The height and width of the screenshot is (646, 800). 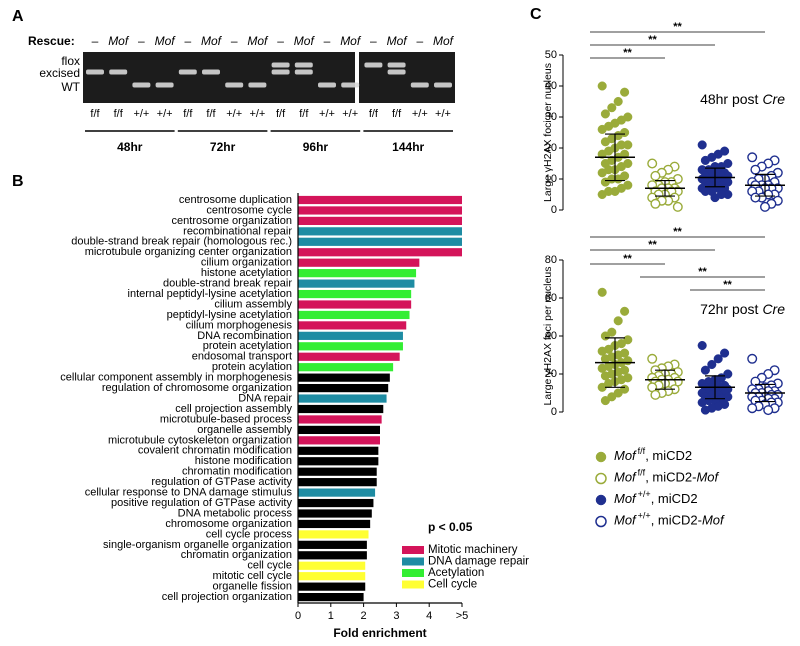 What do you see at coordinates (551, 148) in the screenshot?
I see `y-tick-label: 20` at bounding box center [551, 148].